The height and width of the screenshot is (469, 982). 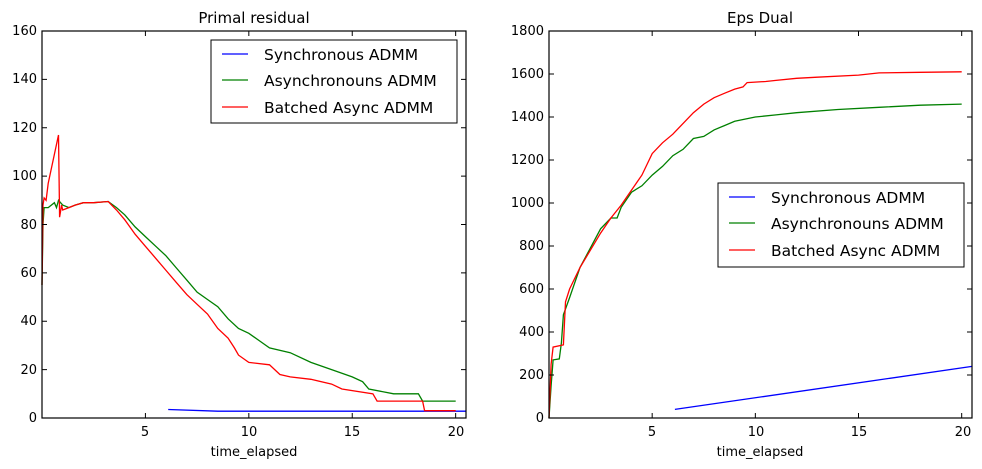 I want to click on y-tick-label: 1400, so click(x=527, y=117).